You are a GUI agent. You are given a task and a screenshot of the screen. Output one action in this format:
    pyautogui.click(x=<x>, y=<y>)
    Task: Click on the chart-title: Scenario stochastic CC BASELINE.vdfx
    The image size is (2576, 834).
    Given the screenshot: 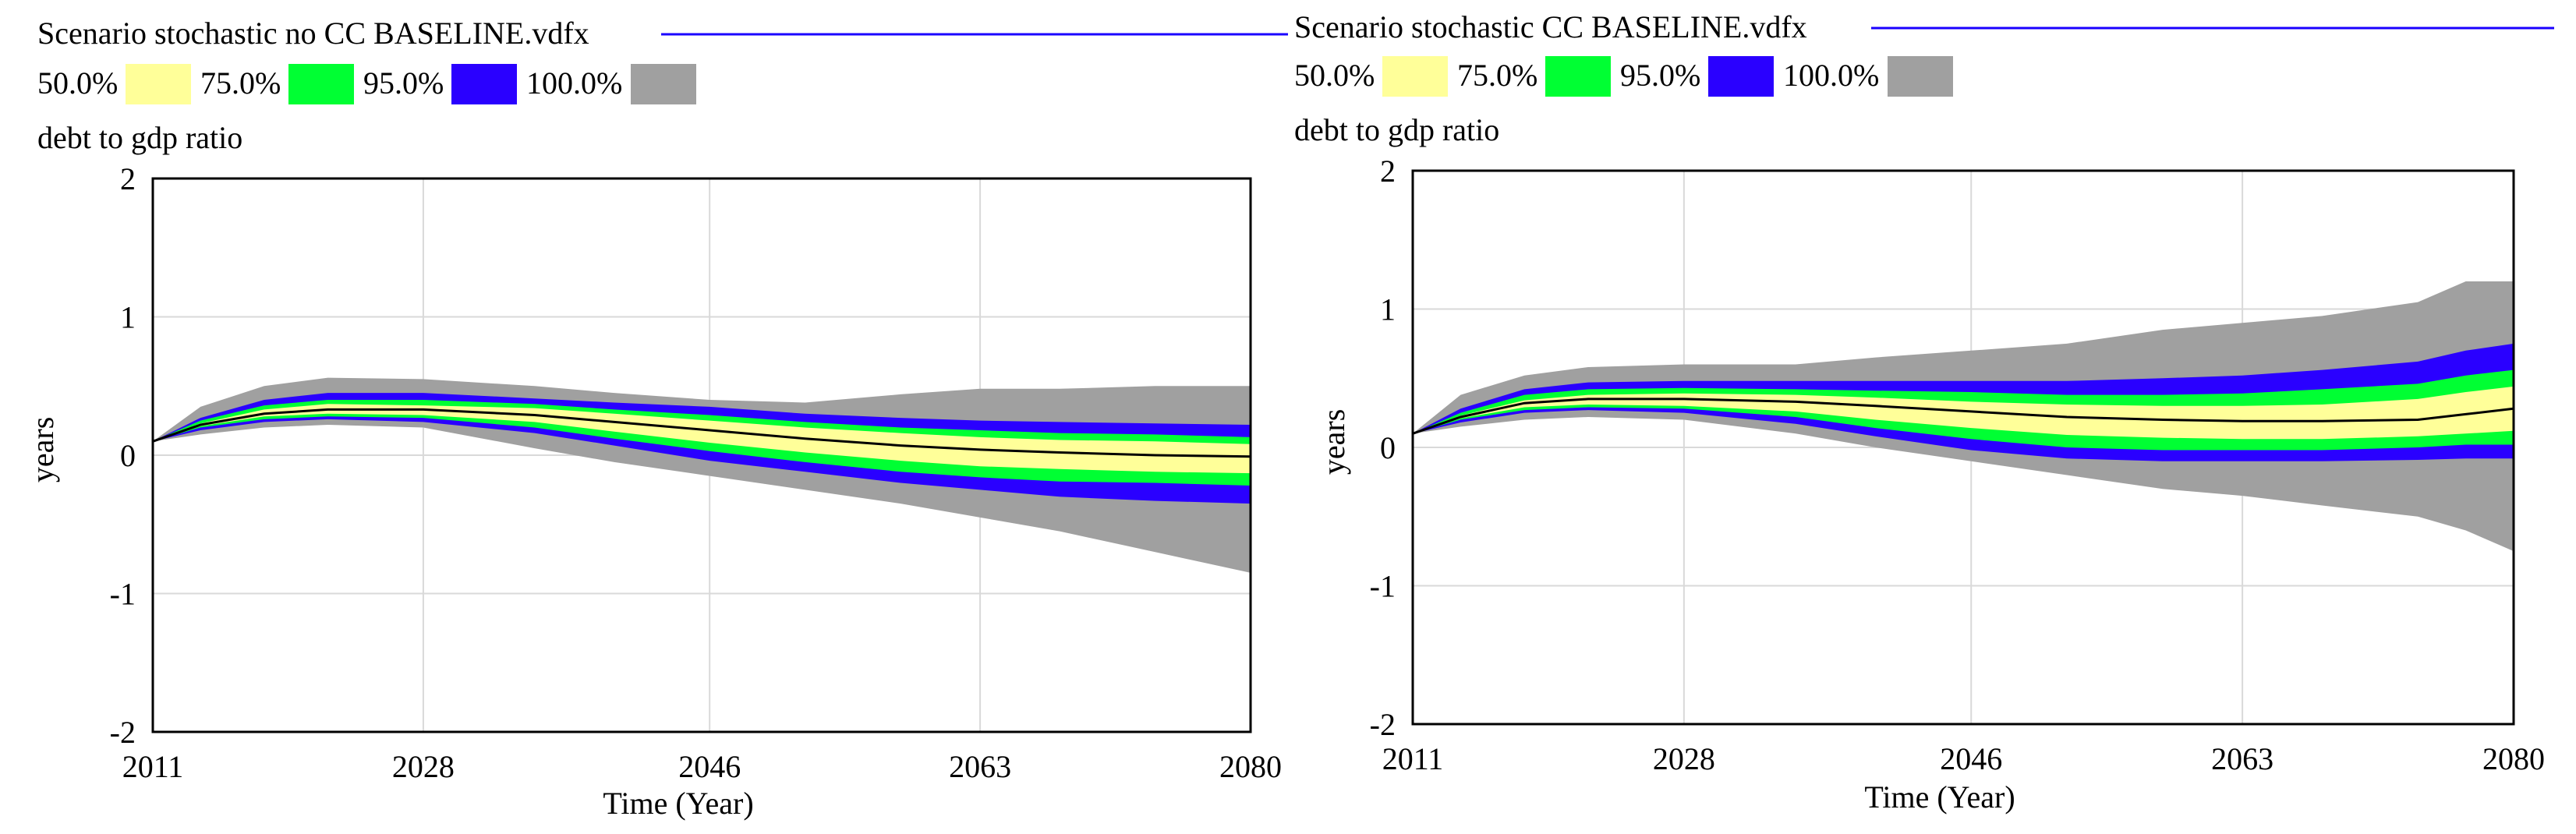 What is the action you would take?
    pyautogui.click(x=1550, y=26)
    